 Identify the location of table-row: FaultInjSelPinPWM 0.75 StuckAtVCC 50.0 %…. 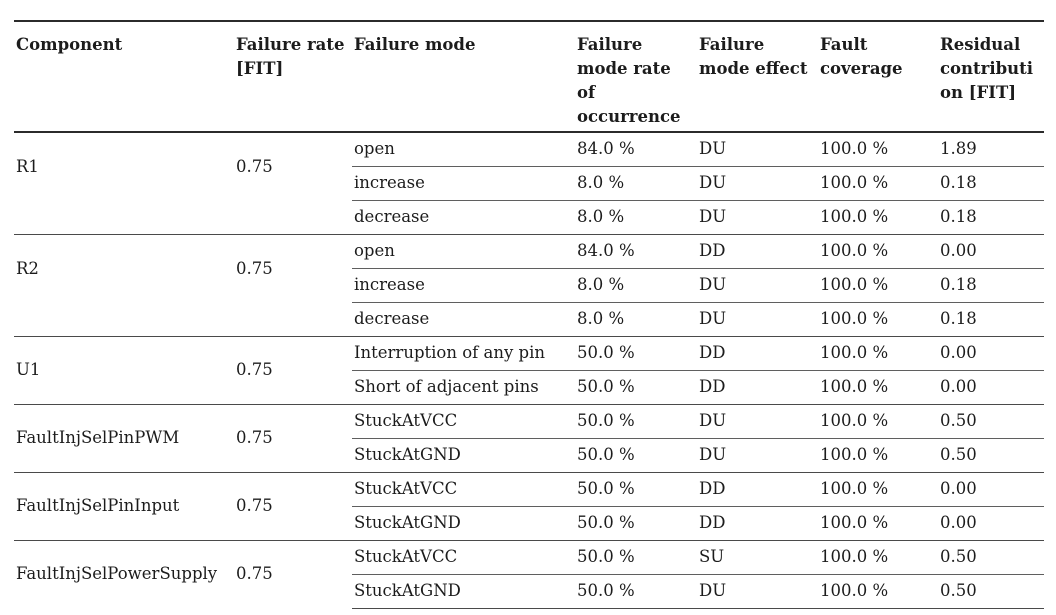
(529, 438).